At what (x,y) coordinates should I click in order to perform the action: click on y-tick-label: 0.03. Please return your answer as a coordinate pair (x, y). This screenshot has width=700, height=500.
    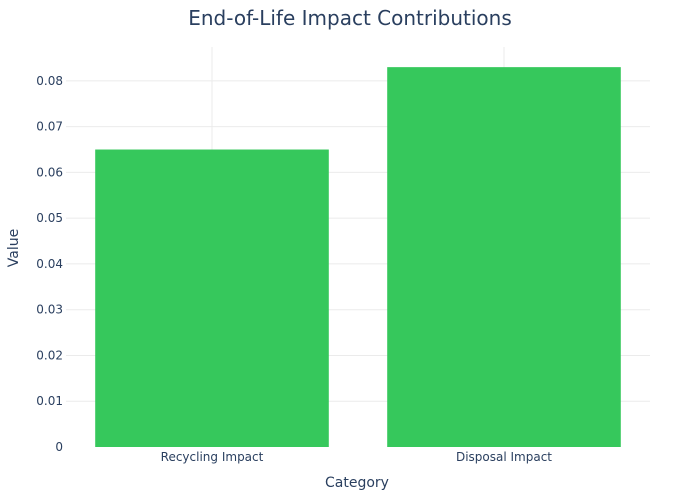
    Looking at the image, I should click on (49, 310).